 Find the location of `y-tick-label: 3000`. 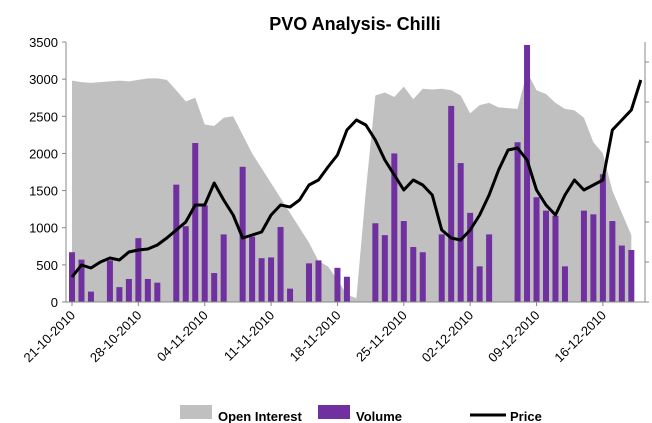

y-tick-label: 3000 is located at coordinates (43, 79).